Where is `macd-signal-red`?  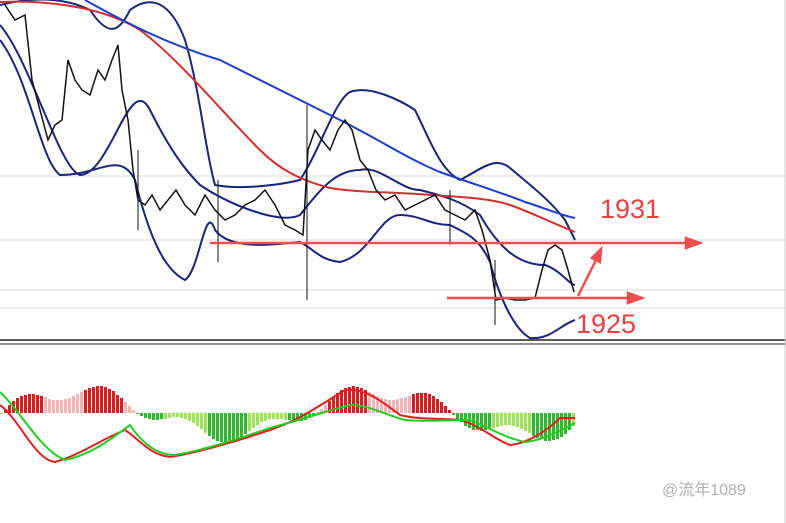
macd-signal-red is located at coordinates (287, 426).